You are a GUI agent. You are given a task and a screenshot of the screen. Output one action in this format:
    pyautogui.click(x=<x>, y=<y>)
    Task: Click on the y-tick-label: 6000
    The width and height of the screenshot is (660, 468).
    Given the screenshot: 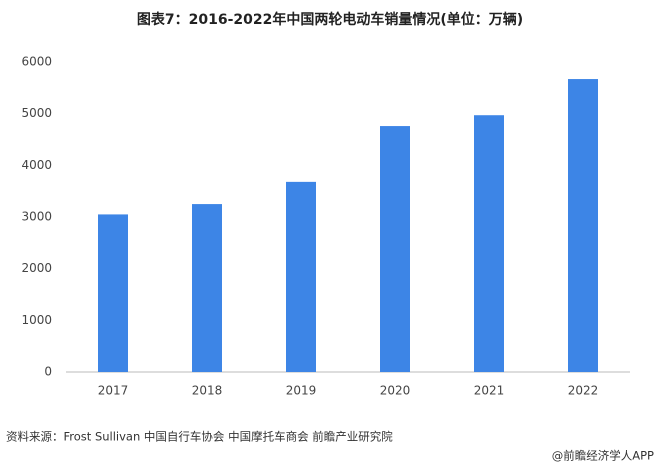 What is the action you would take?
    pyautogui.click(x=36, y=62)
    